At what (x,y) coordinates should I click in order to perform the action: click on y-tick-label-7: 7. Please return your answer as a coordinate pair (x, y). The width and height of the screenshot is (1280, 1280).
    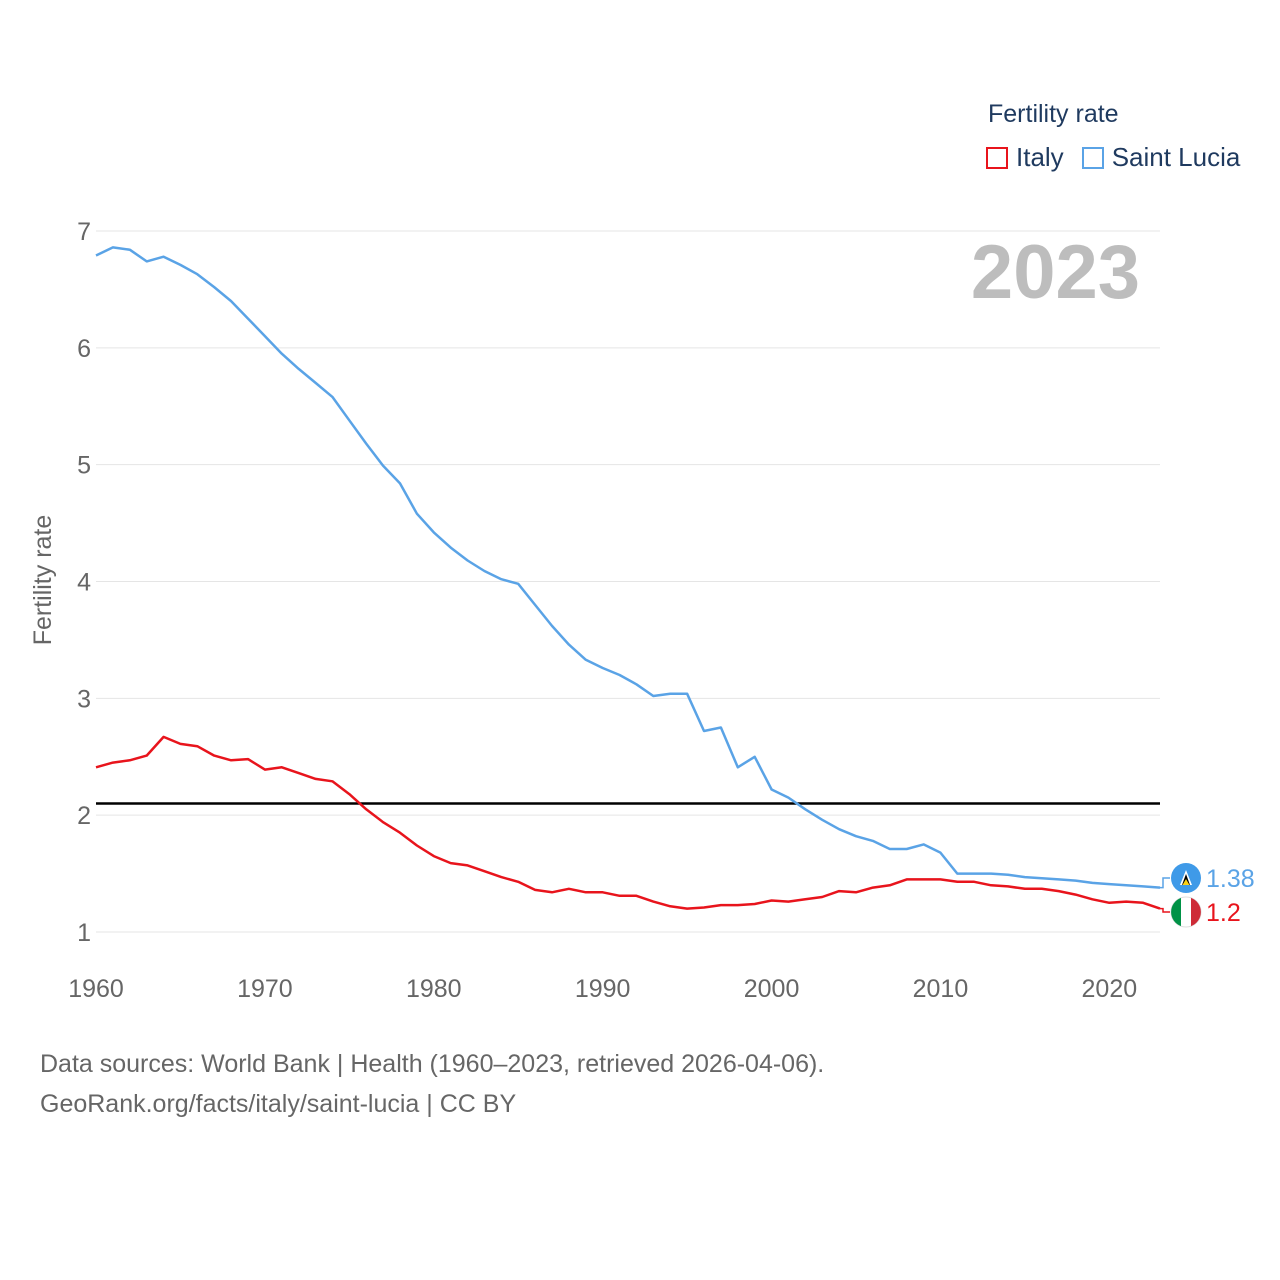
    Looking at the image, I should click on (84, 232).